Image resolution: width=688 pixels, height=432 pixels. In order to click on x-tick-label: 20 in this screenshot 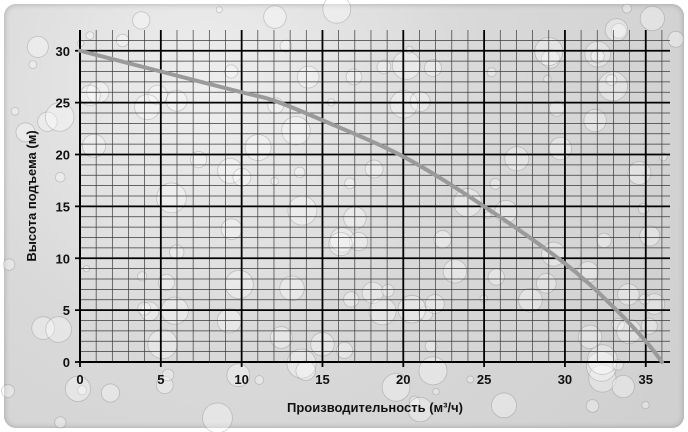, I will do `click(403, 379)`.